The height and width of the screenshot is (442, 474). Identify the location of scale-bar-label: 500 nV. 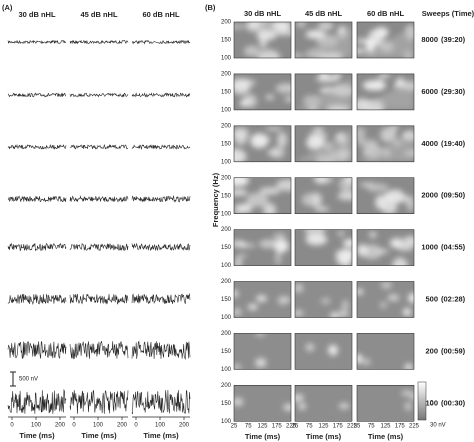
(28, 380).